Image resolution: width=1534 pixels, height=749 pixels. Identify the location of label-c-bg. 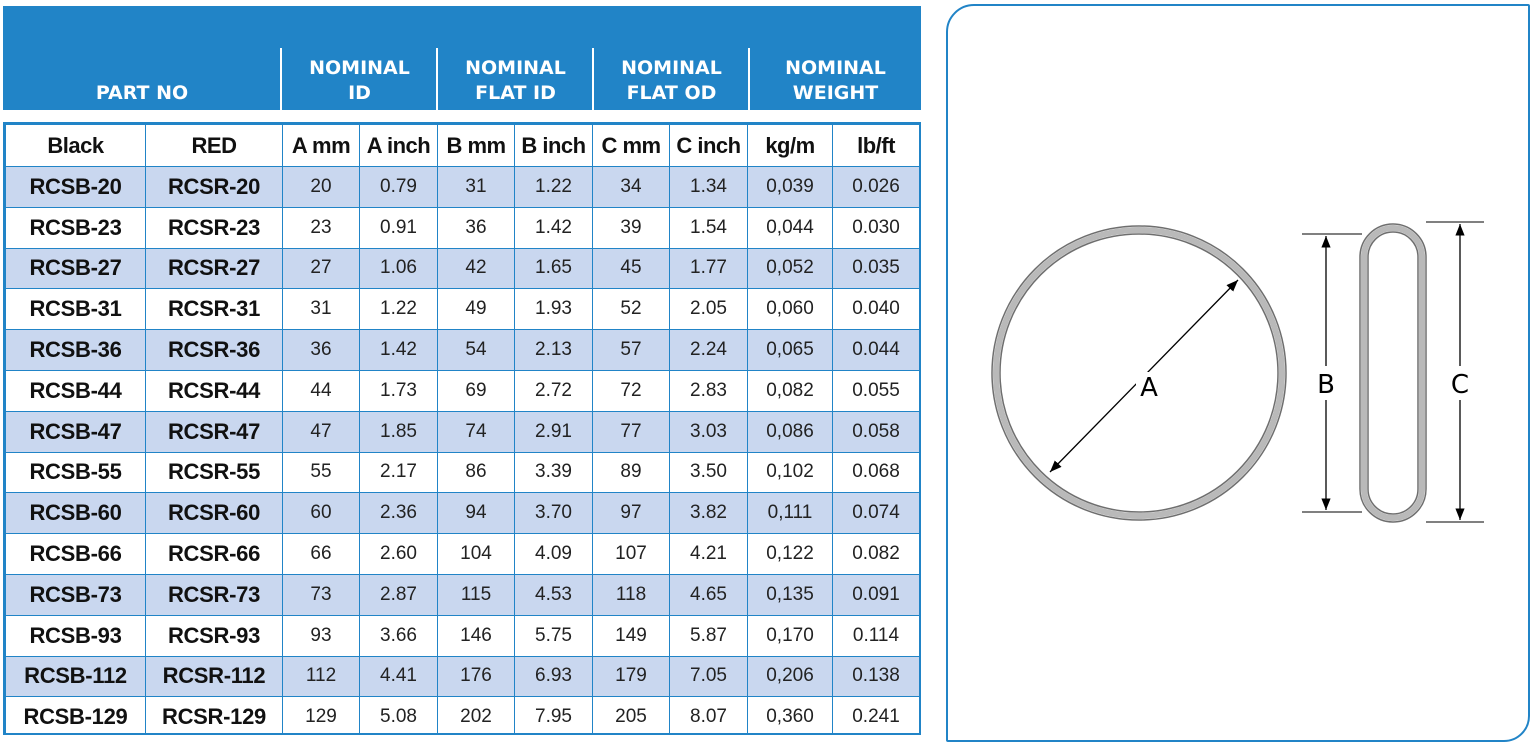
(1460, 383).